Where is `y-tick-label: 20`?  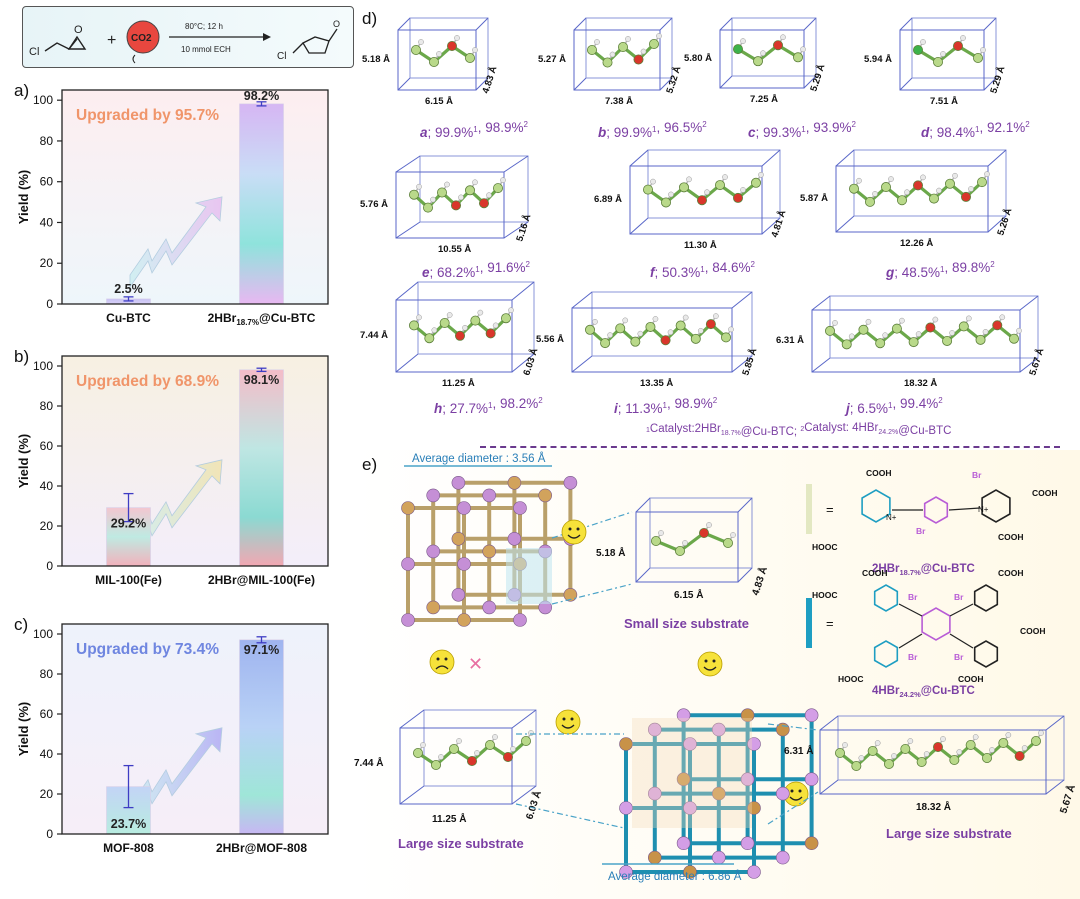
y-tick-label: 20 is located at coordinates (47, 526).